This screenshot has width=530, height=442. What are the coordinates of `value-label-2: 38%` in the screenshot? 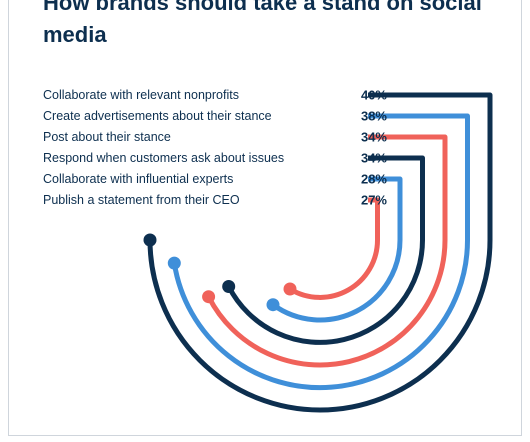 It's located at (374, 116).